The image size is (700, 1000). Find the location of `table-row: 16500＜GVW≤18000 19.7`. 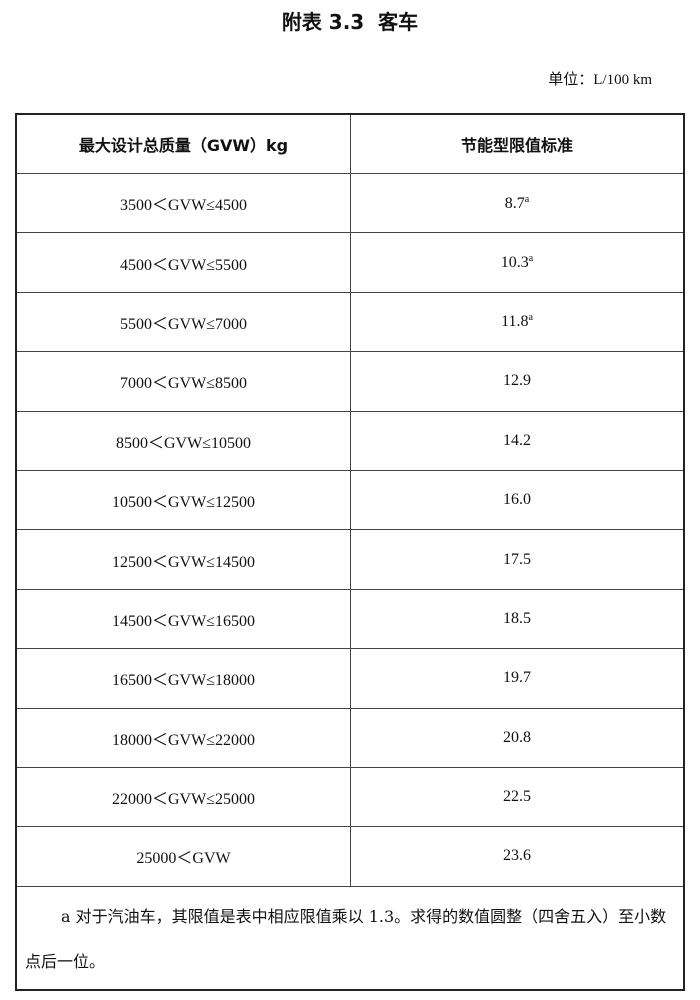

table-row: 16500＜GVW≤18000 19.7 is located at coordinates (350, 678).